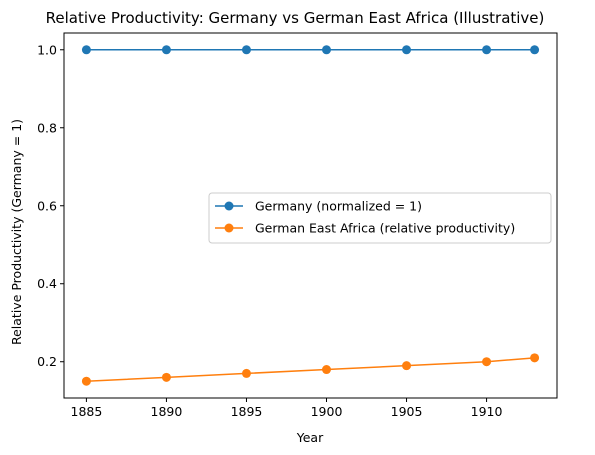 This screenshot has height=455, width=595. Describe the element at coordinates (310, 437) in the screenshot. I see `x-axis-label: Year` at that location.